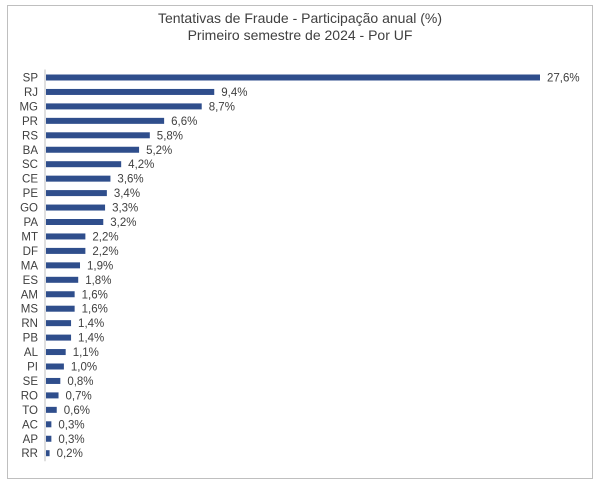  What do you see at coordinates (29, 324) in the screenshot?
I see `category-label-rn: RN` at bounding box center [29, 324].